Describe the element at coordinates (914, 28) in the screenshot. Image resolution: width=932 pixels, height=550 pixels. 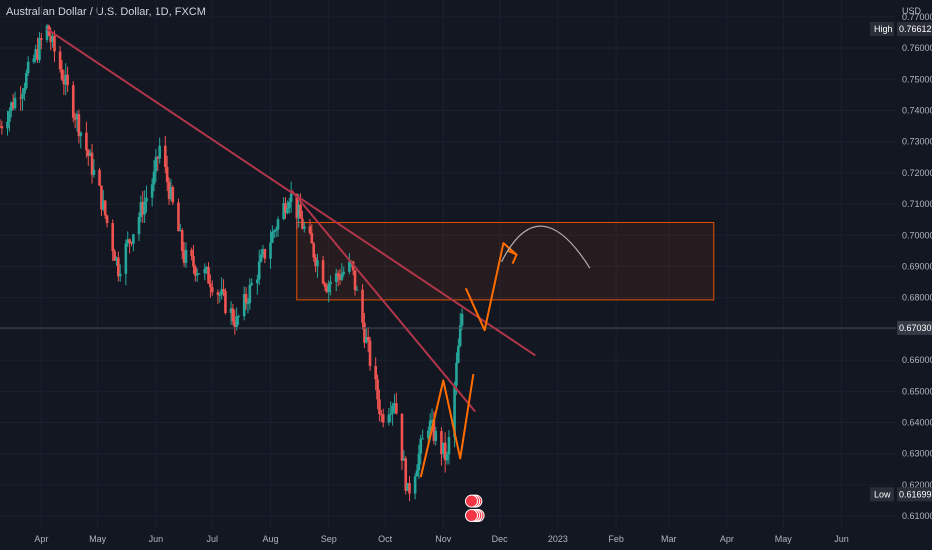
I see `high-value-badge` at that location.